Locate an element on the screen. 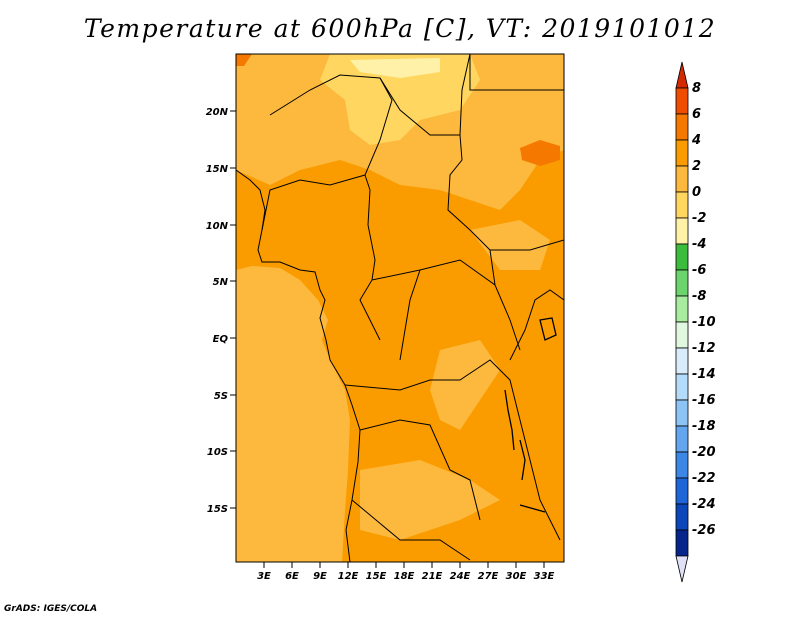 This screenshot has height=618, width=800. lon-axis: 3E 6E 9E 12E 15E 18E 21E 24E 27E 30E 33E is located at coordinates (406, 572).